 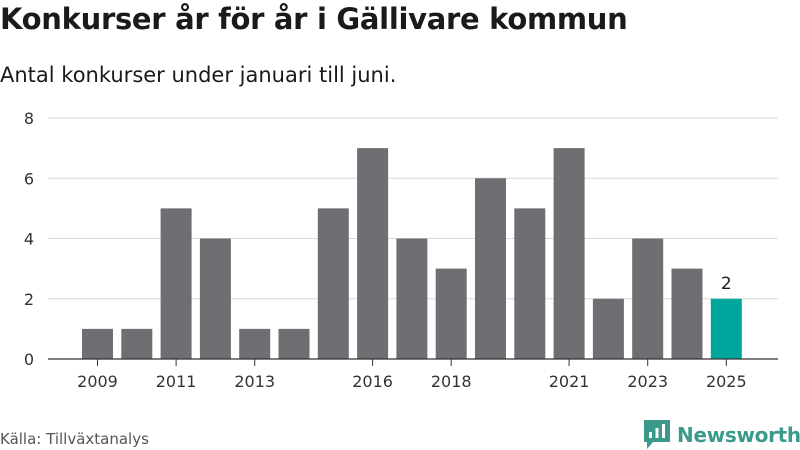 I want to click on chart-subtitle: Antal konkurser under januari till juni., so click(x=198, y=75).